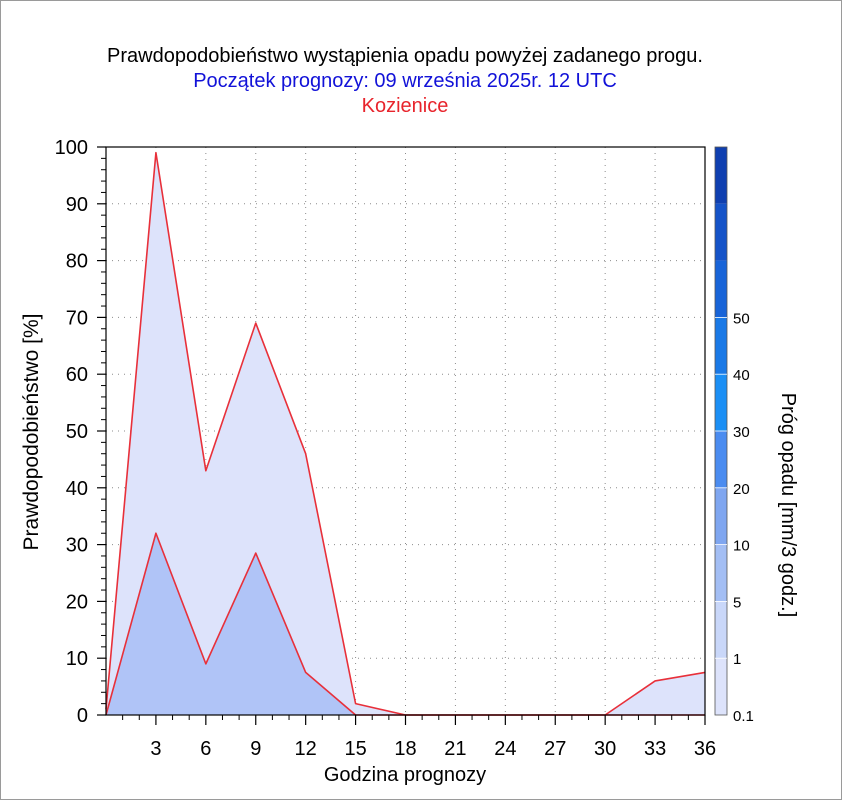 The image size is (842, 800). What do you see at coordinates (155, 749) in the screenshot?
I see `x-tick-label: 3` at bounding box center [155, 749].